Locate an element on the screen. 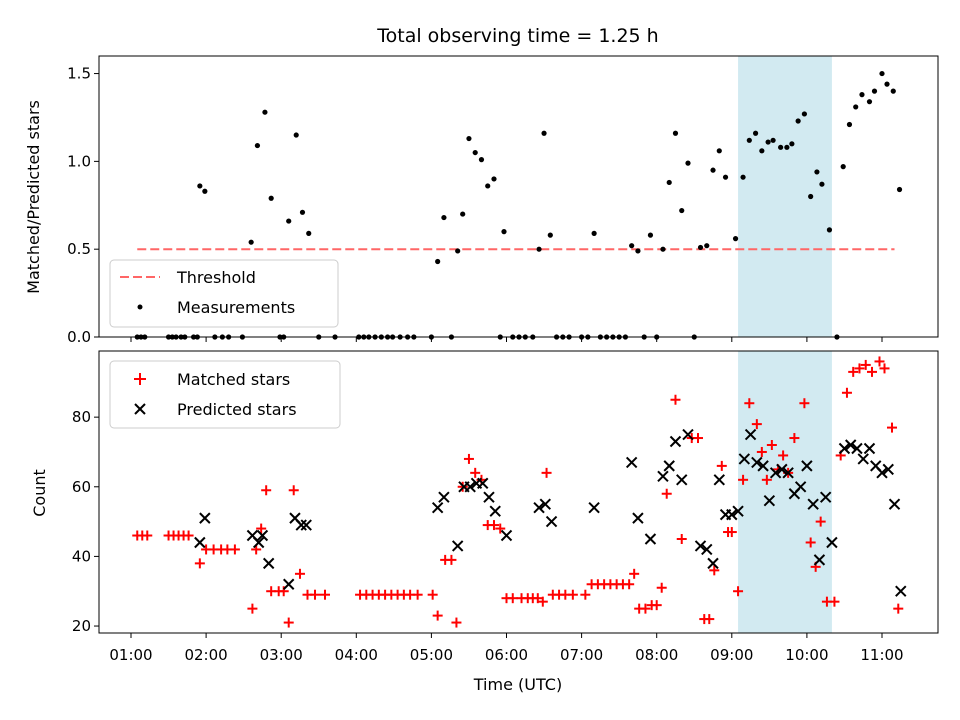 The image size is (960, 720). x-tick-label: 07:00 is located at coordinates (581, 655).